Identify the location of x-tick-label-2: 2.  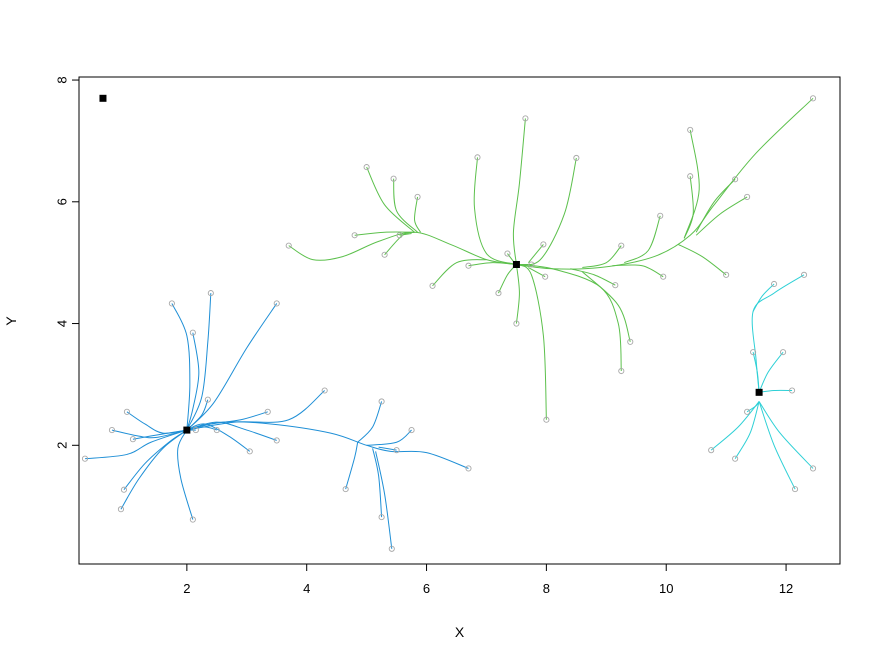
(186, 588).